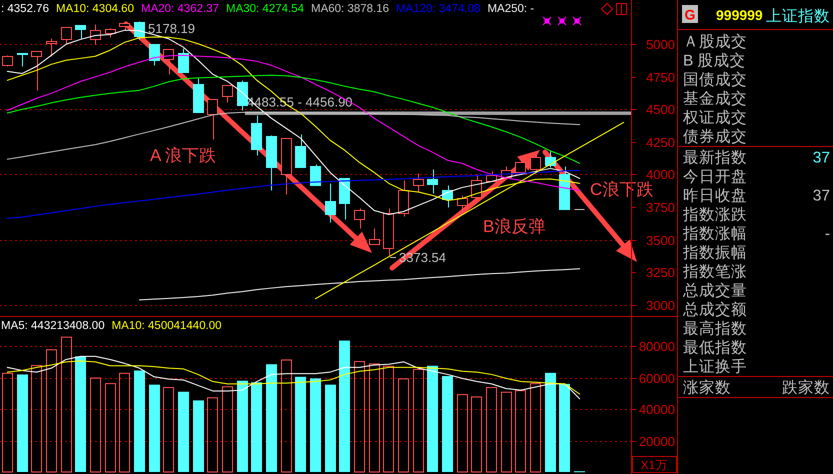 The height and width of the screenshot is (474, 833). Describe the element at coordinates (714, 233) in the screenshot. I see `category-label: 指数涨幅` at that location.